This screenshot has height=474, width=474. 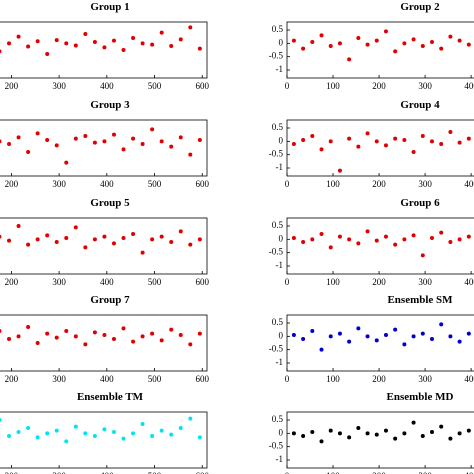 What do you see at coordinates (420, 300) in the screenshot?
I see `chart-title: Ensemble SM` at bounding box center [420, 300].